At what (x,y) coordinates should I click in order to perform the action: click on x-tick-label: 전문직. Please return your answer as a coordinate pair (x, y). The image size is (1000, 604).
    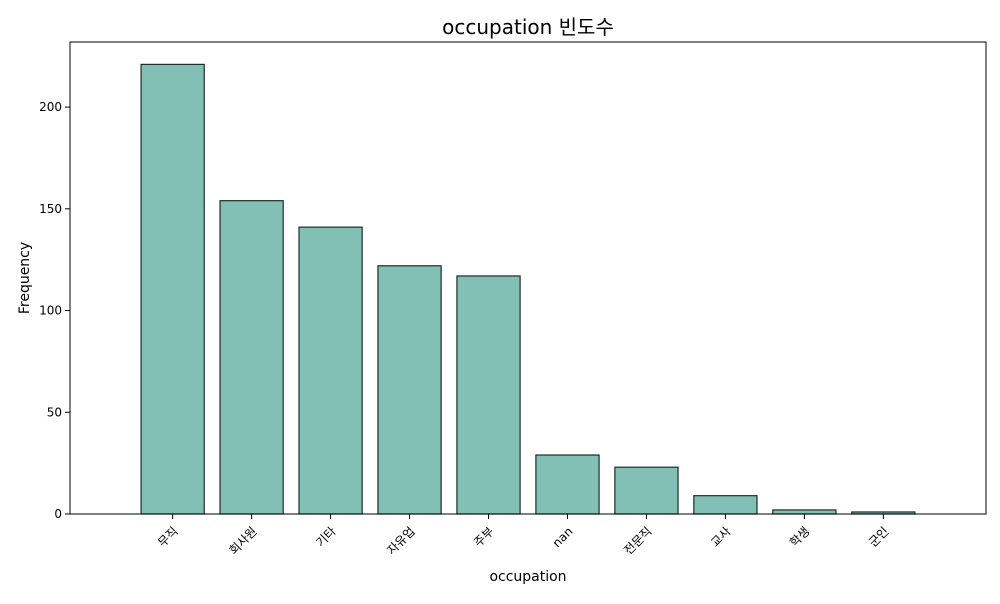
    Looking at the image, I should click on (637, 540).